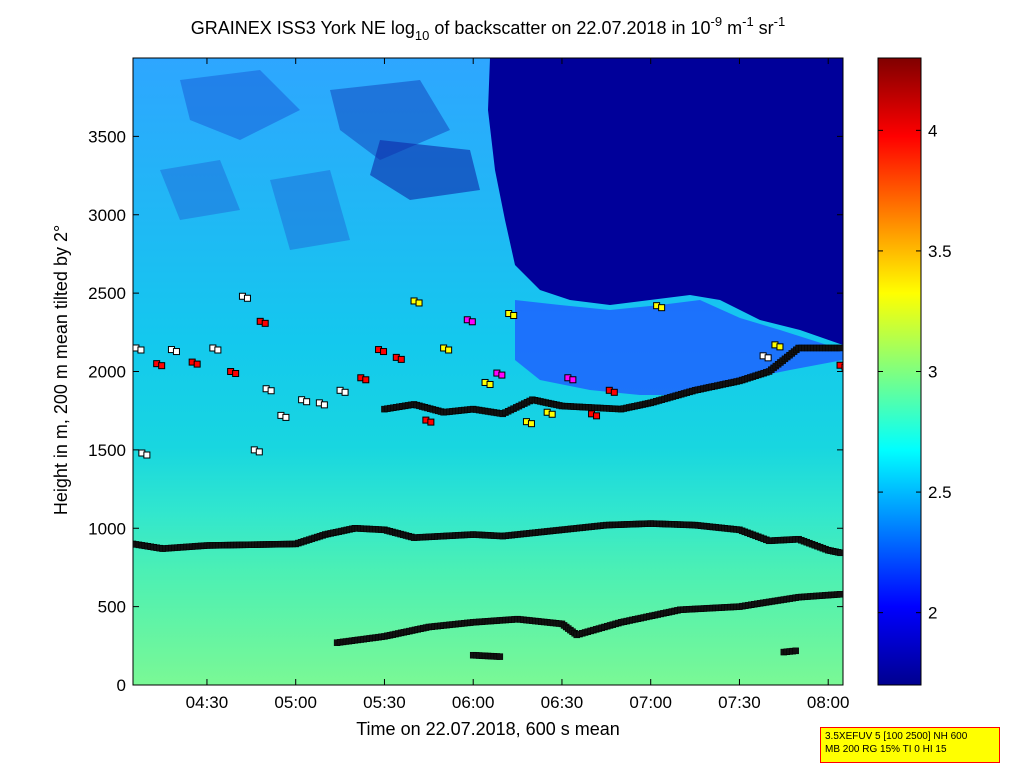  Describe the element at coordinates (899, 371) in the screenshot. I see `colorbar` at that location.